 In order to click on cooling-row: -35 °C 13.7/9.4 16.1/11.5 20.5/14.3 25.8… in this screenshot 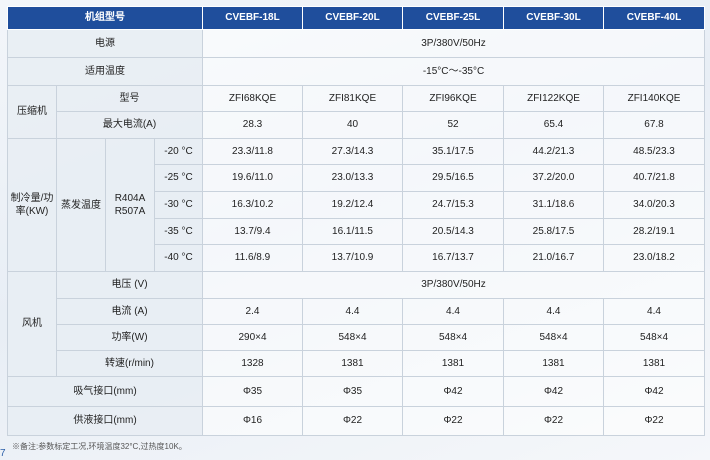, I will do `click(356, 231)`.